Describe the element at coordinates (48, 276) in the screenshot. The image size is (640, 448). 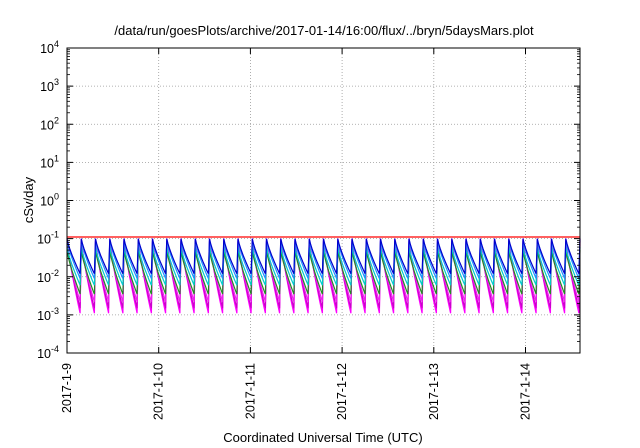
I see `y-tick-label: 10⁻²` at that location.